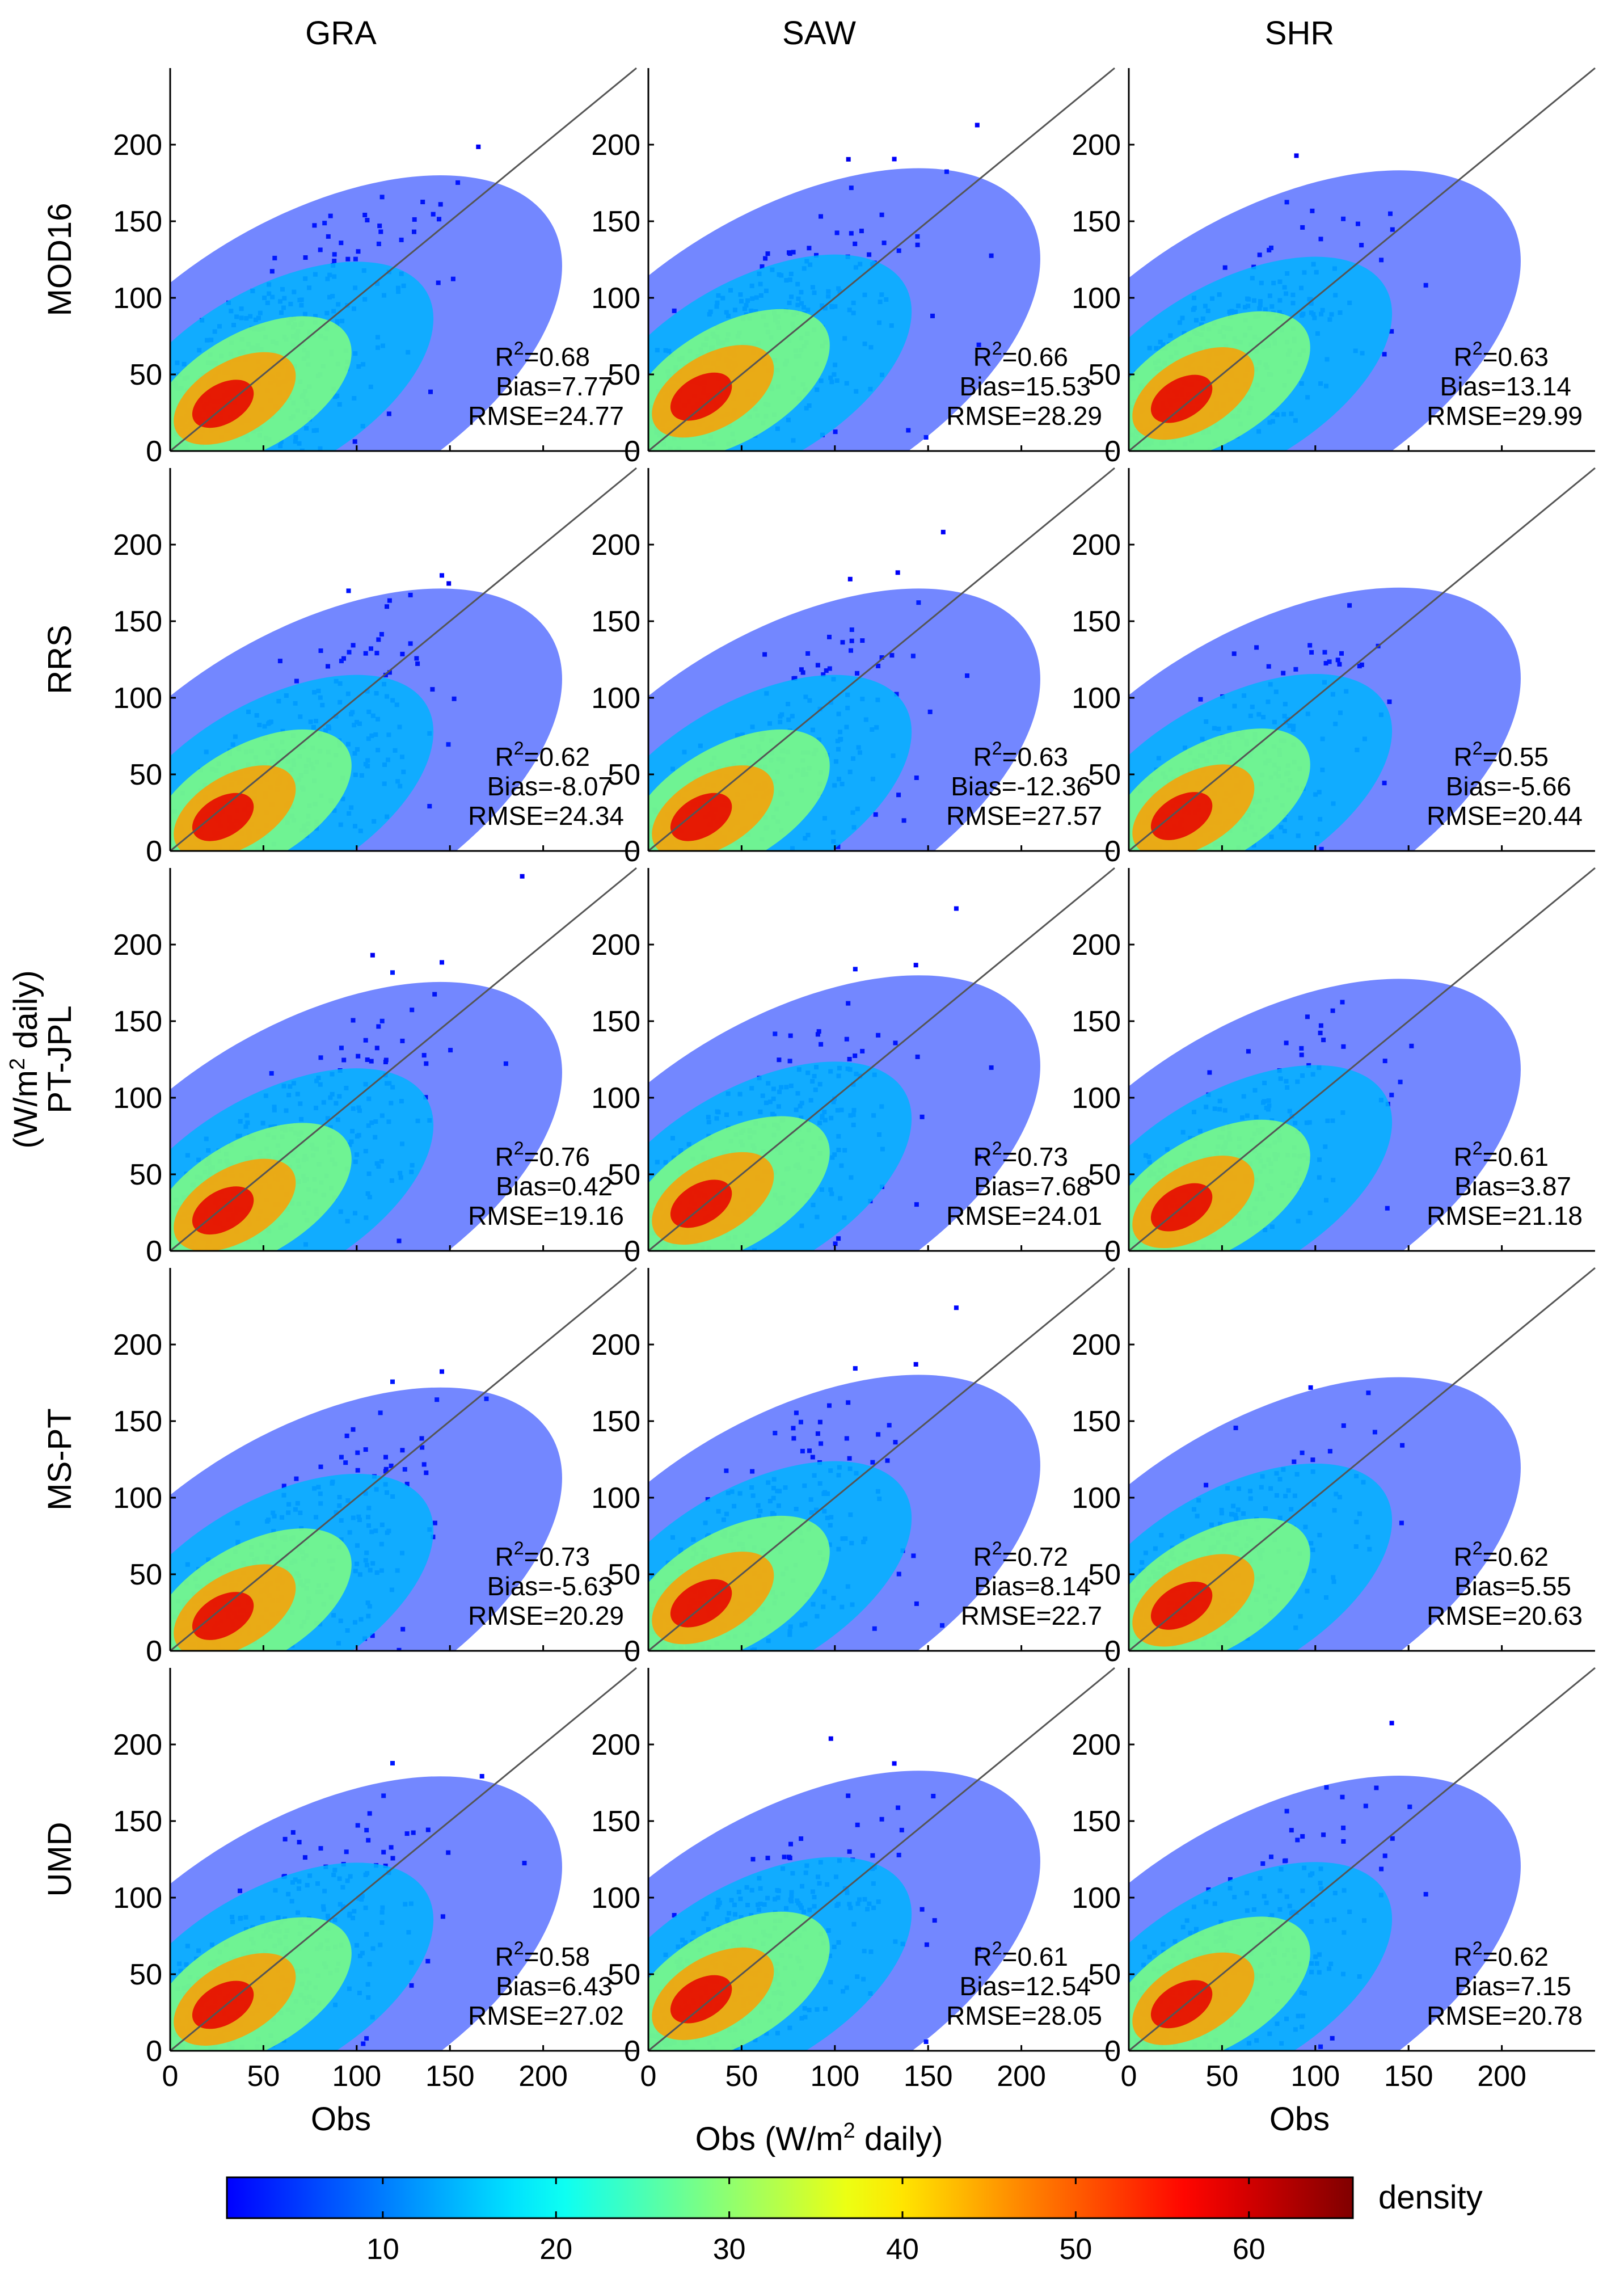 The image size is (1624, 2280). What do you see at coordinates (542, 355) in the screenshot?
I see `r2-label: R2=0.68` at bounding box center [542, 355].